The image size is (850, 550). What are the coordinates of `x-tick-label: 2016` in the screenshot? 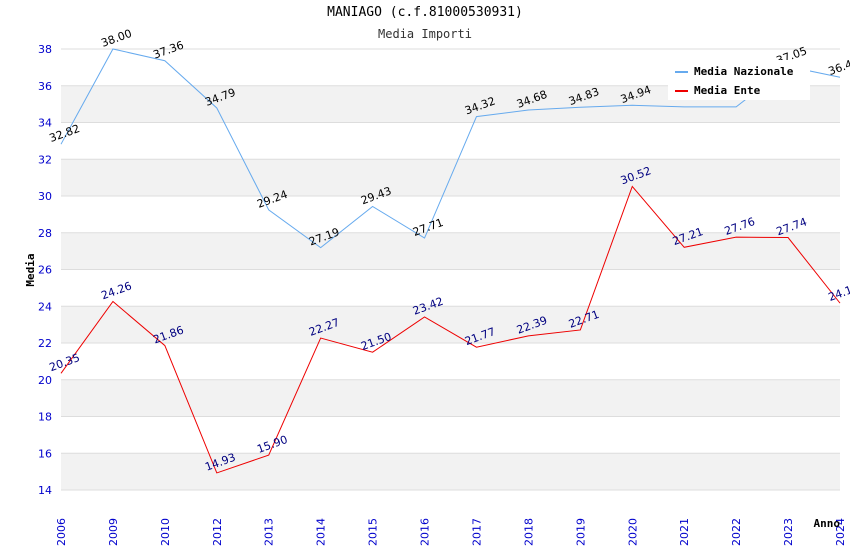 It's located at (425, 532).